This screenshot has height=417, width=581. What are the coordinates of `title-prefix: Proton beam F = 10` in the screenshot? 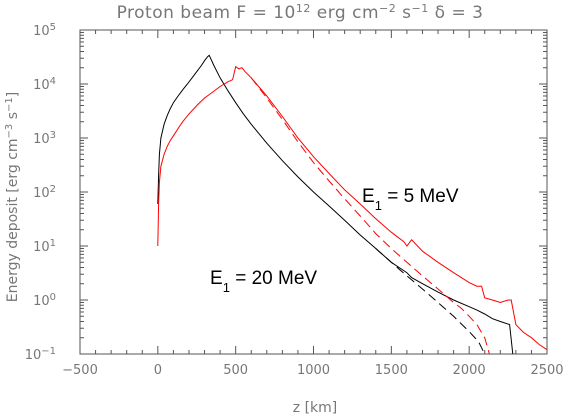 It's located at (206, 13).